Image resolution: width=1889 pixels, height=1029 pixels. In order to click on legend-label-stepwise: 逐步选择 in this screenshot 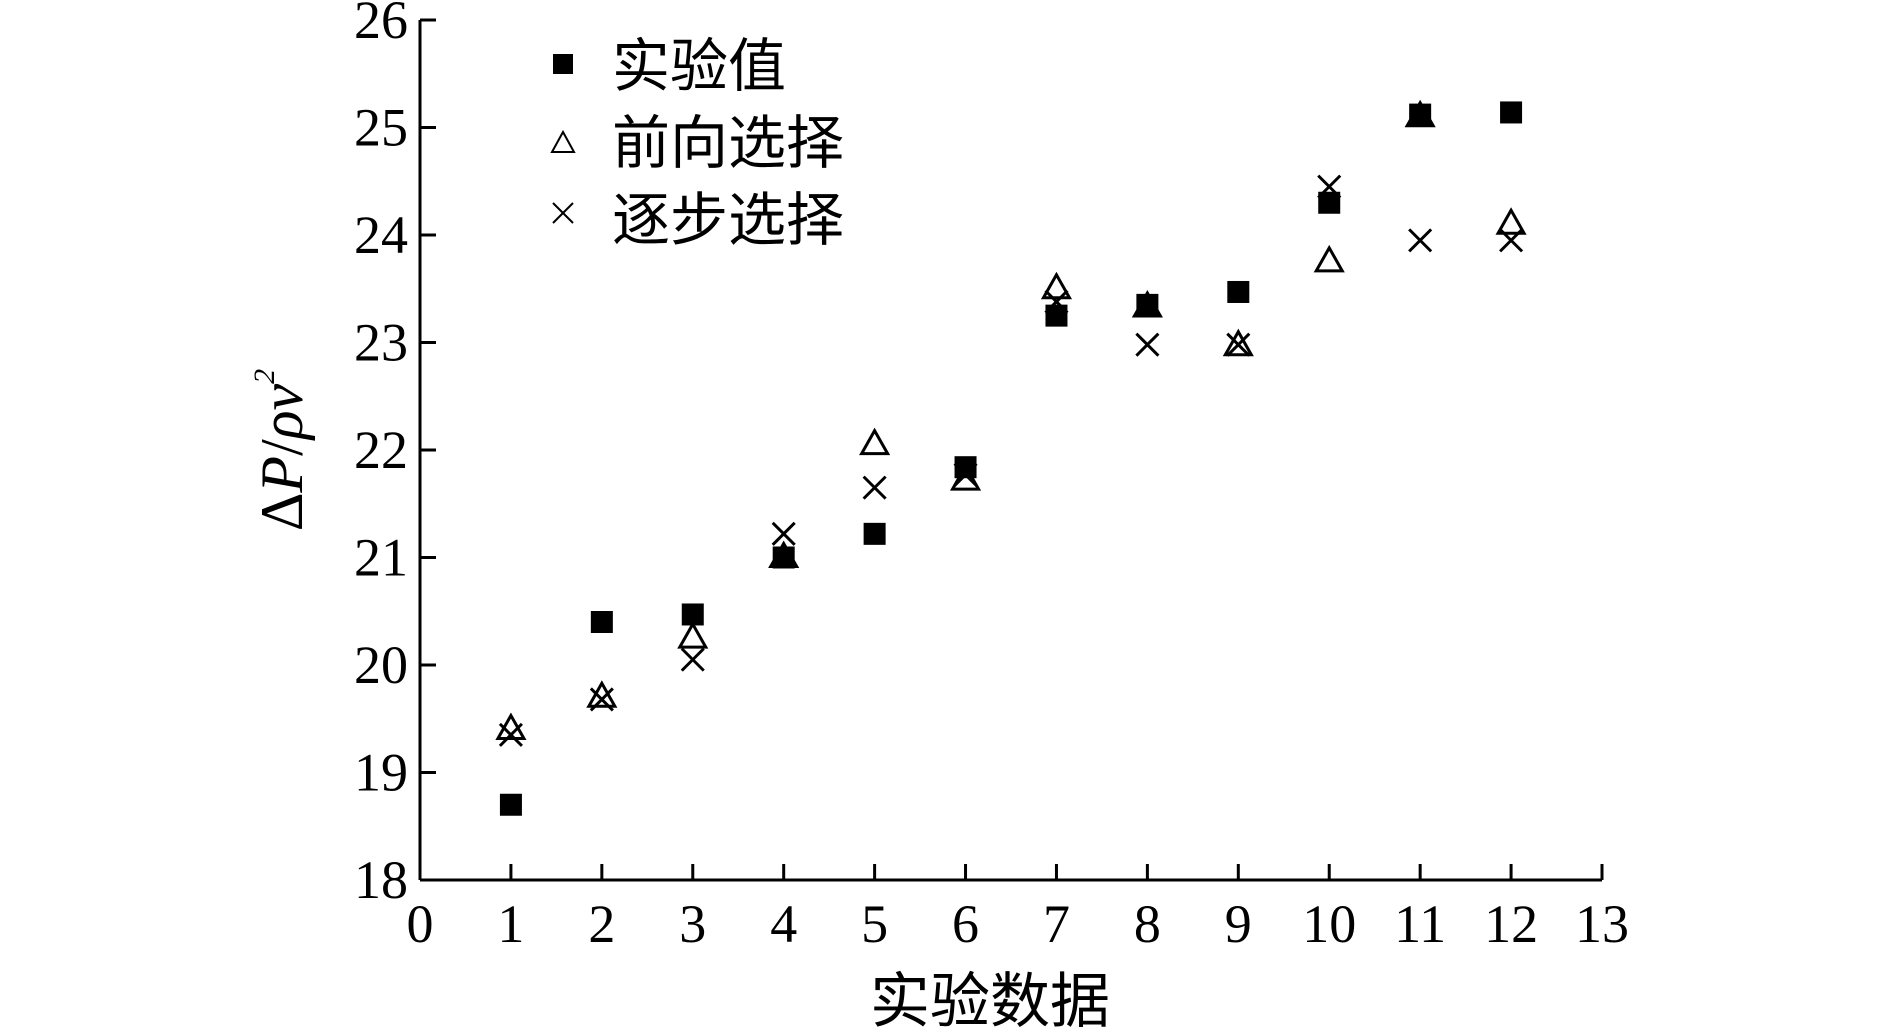, I will do `click(728, 220)`.